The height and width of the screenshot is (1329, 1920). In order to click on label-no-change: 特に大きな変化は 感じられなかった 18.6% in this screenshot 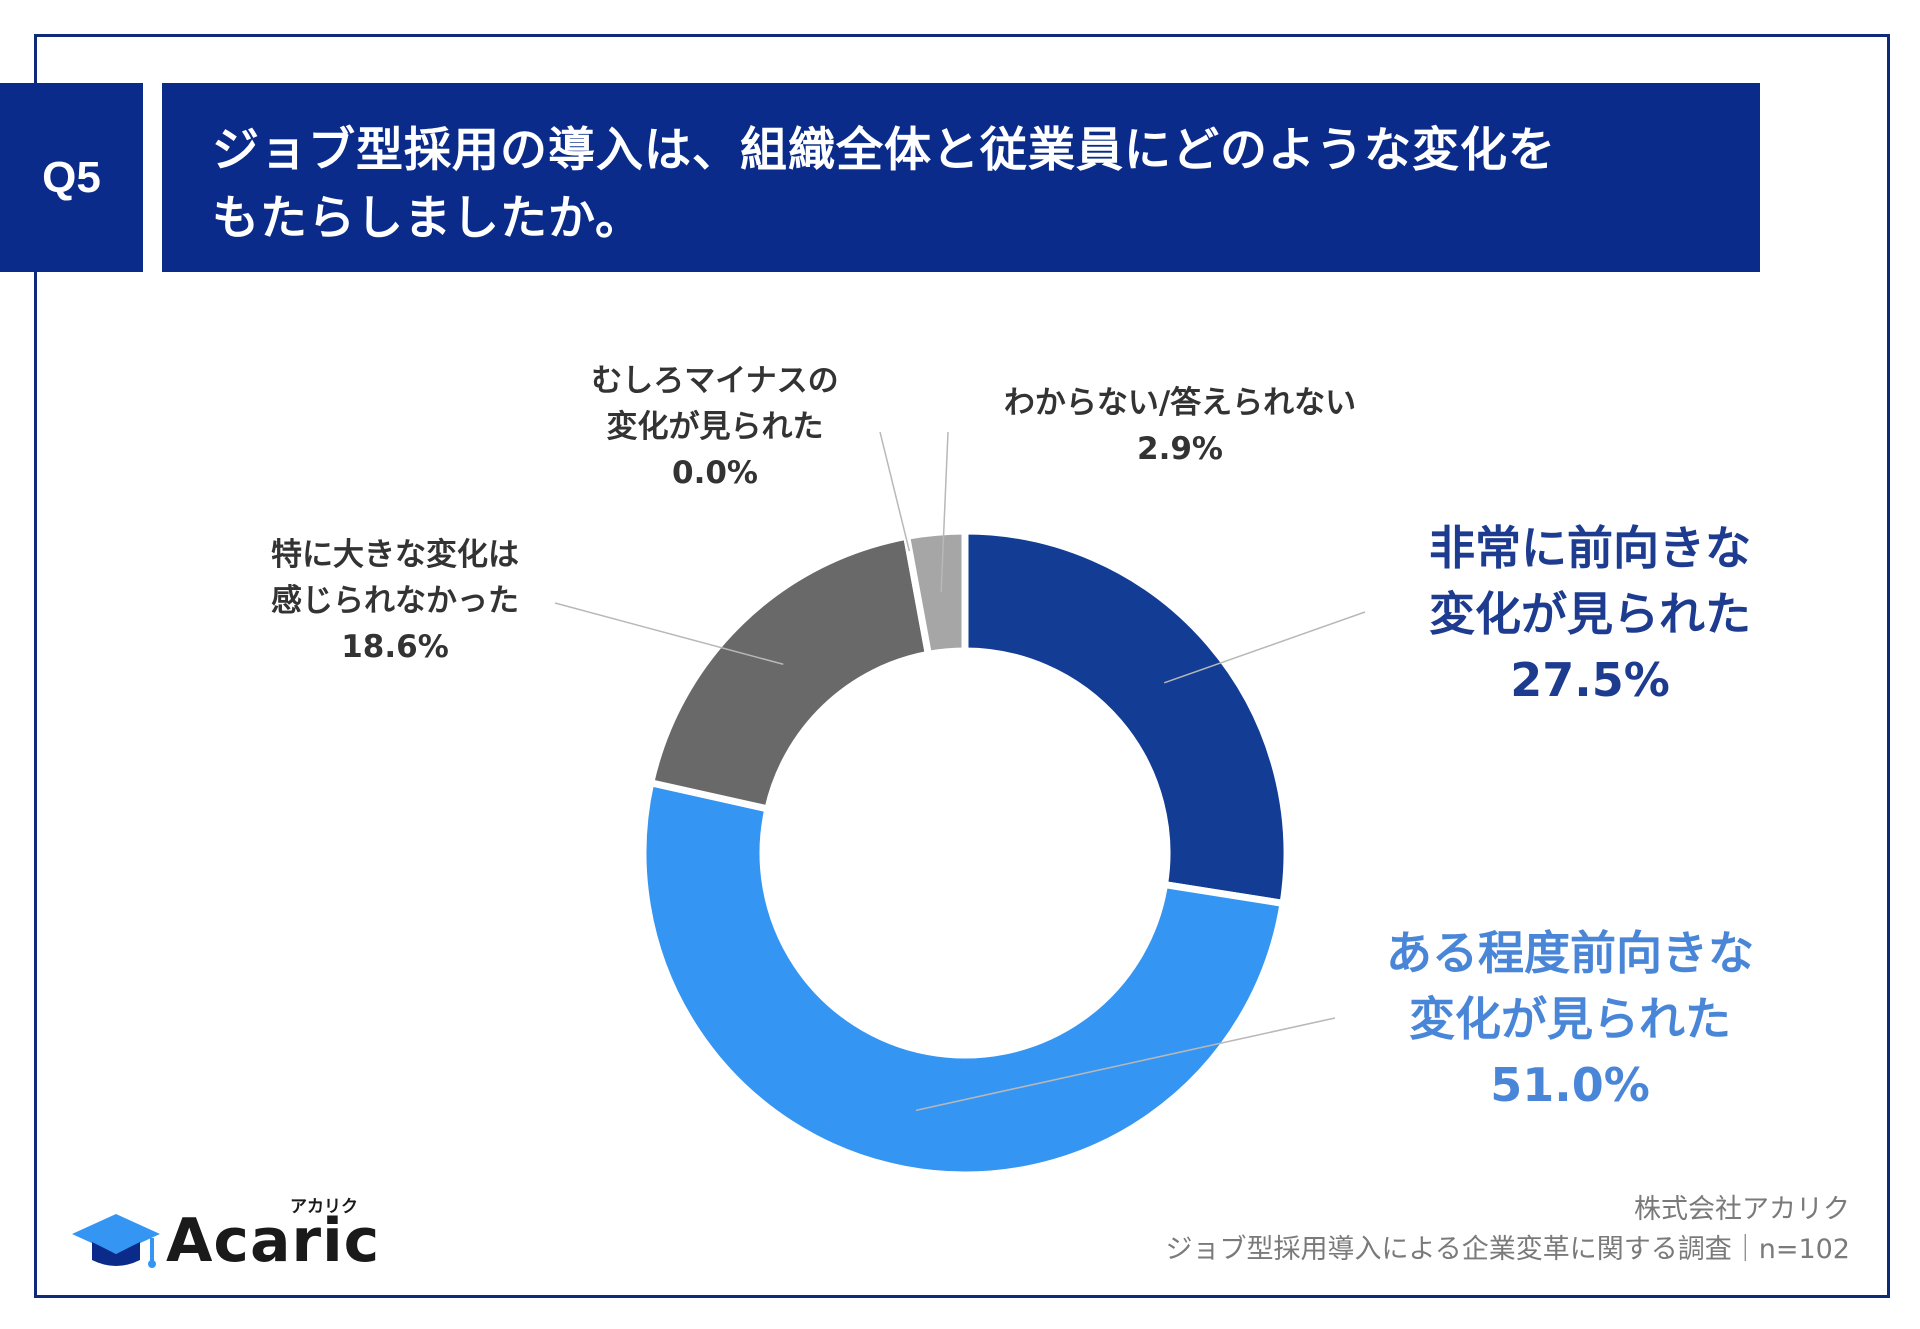, I will do `click(395, 601)`.